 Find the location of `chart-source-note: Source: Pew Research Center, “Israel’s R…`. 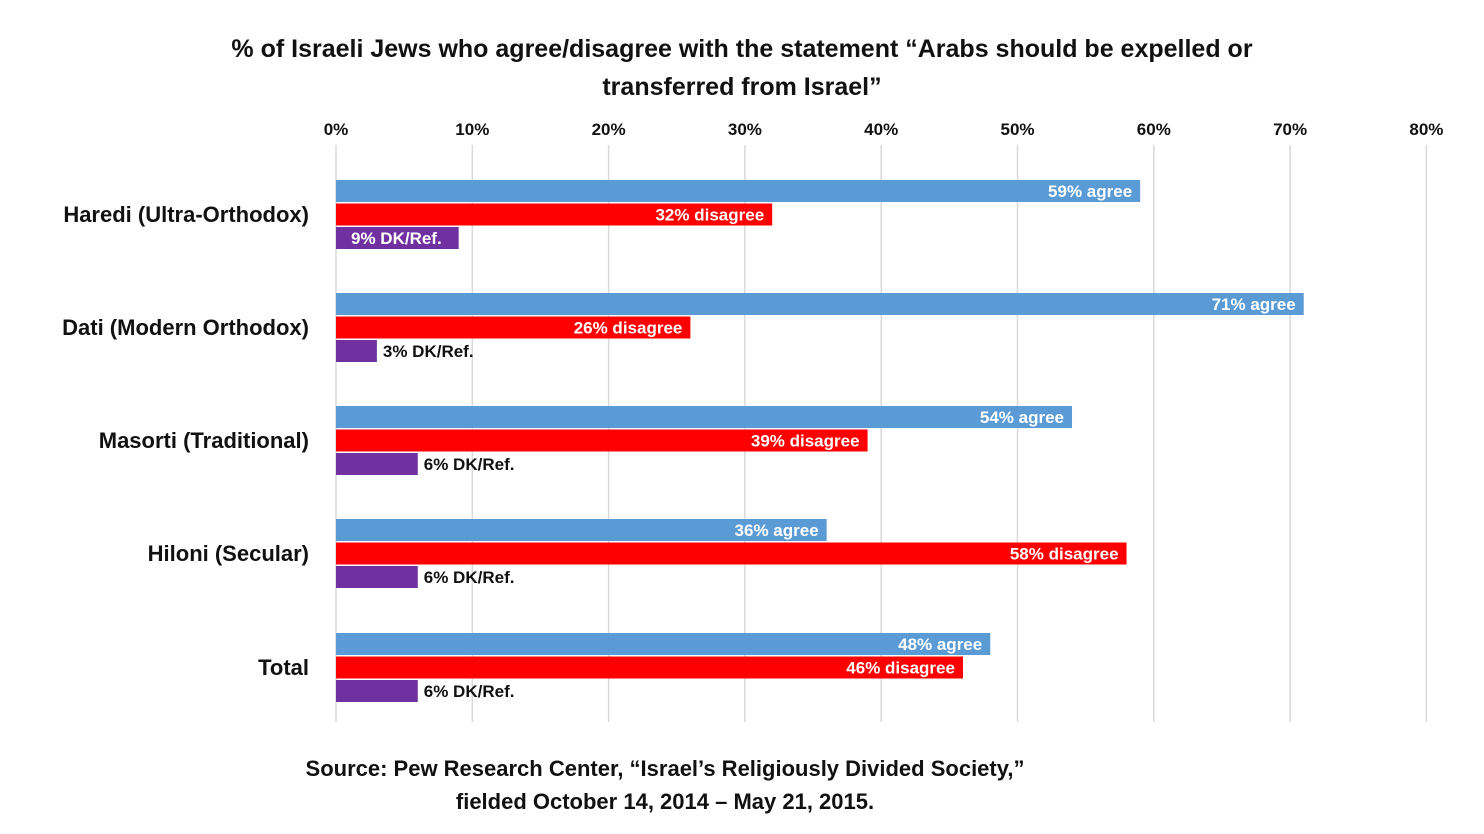

chart-source-note: Source: Pew Research Center, “Israel’s R… is located at coordinates (665, 785).